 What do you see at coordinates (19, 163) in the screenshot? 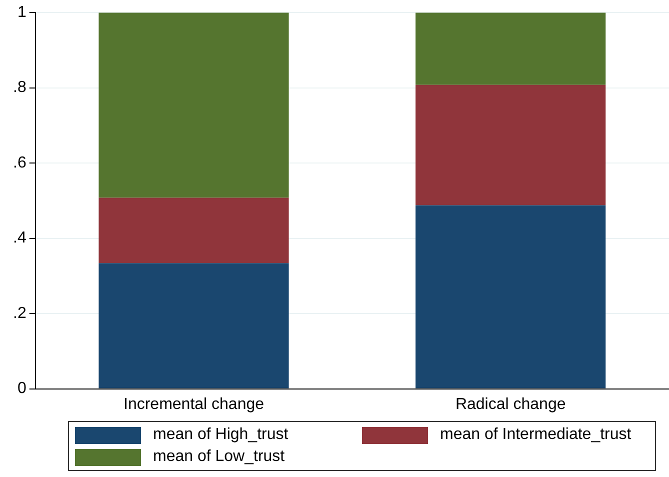
I see `y-tick-label: .6` at bounding box center [19, 163].